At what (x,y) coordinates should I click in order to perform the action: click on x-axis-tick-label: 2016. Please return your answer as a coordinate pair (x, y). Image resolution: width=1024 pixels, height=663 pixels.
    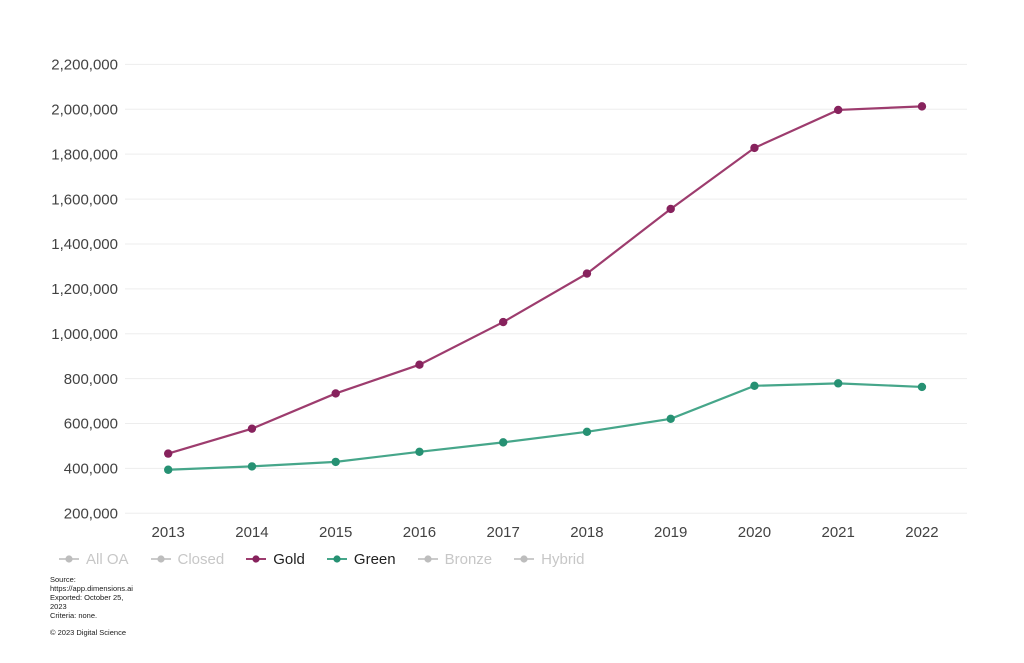
    Looking at the image, I should click on (419, 532).